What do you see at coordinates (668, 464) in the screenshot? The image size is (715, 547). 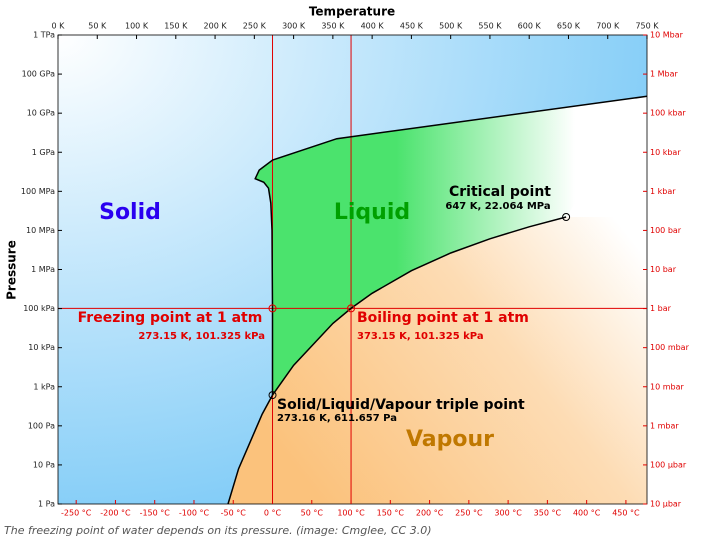 I see `y2-tick-label: 100 µbar` at bounding box center [668, 464].